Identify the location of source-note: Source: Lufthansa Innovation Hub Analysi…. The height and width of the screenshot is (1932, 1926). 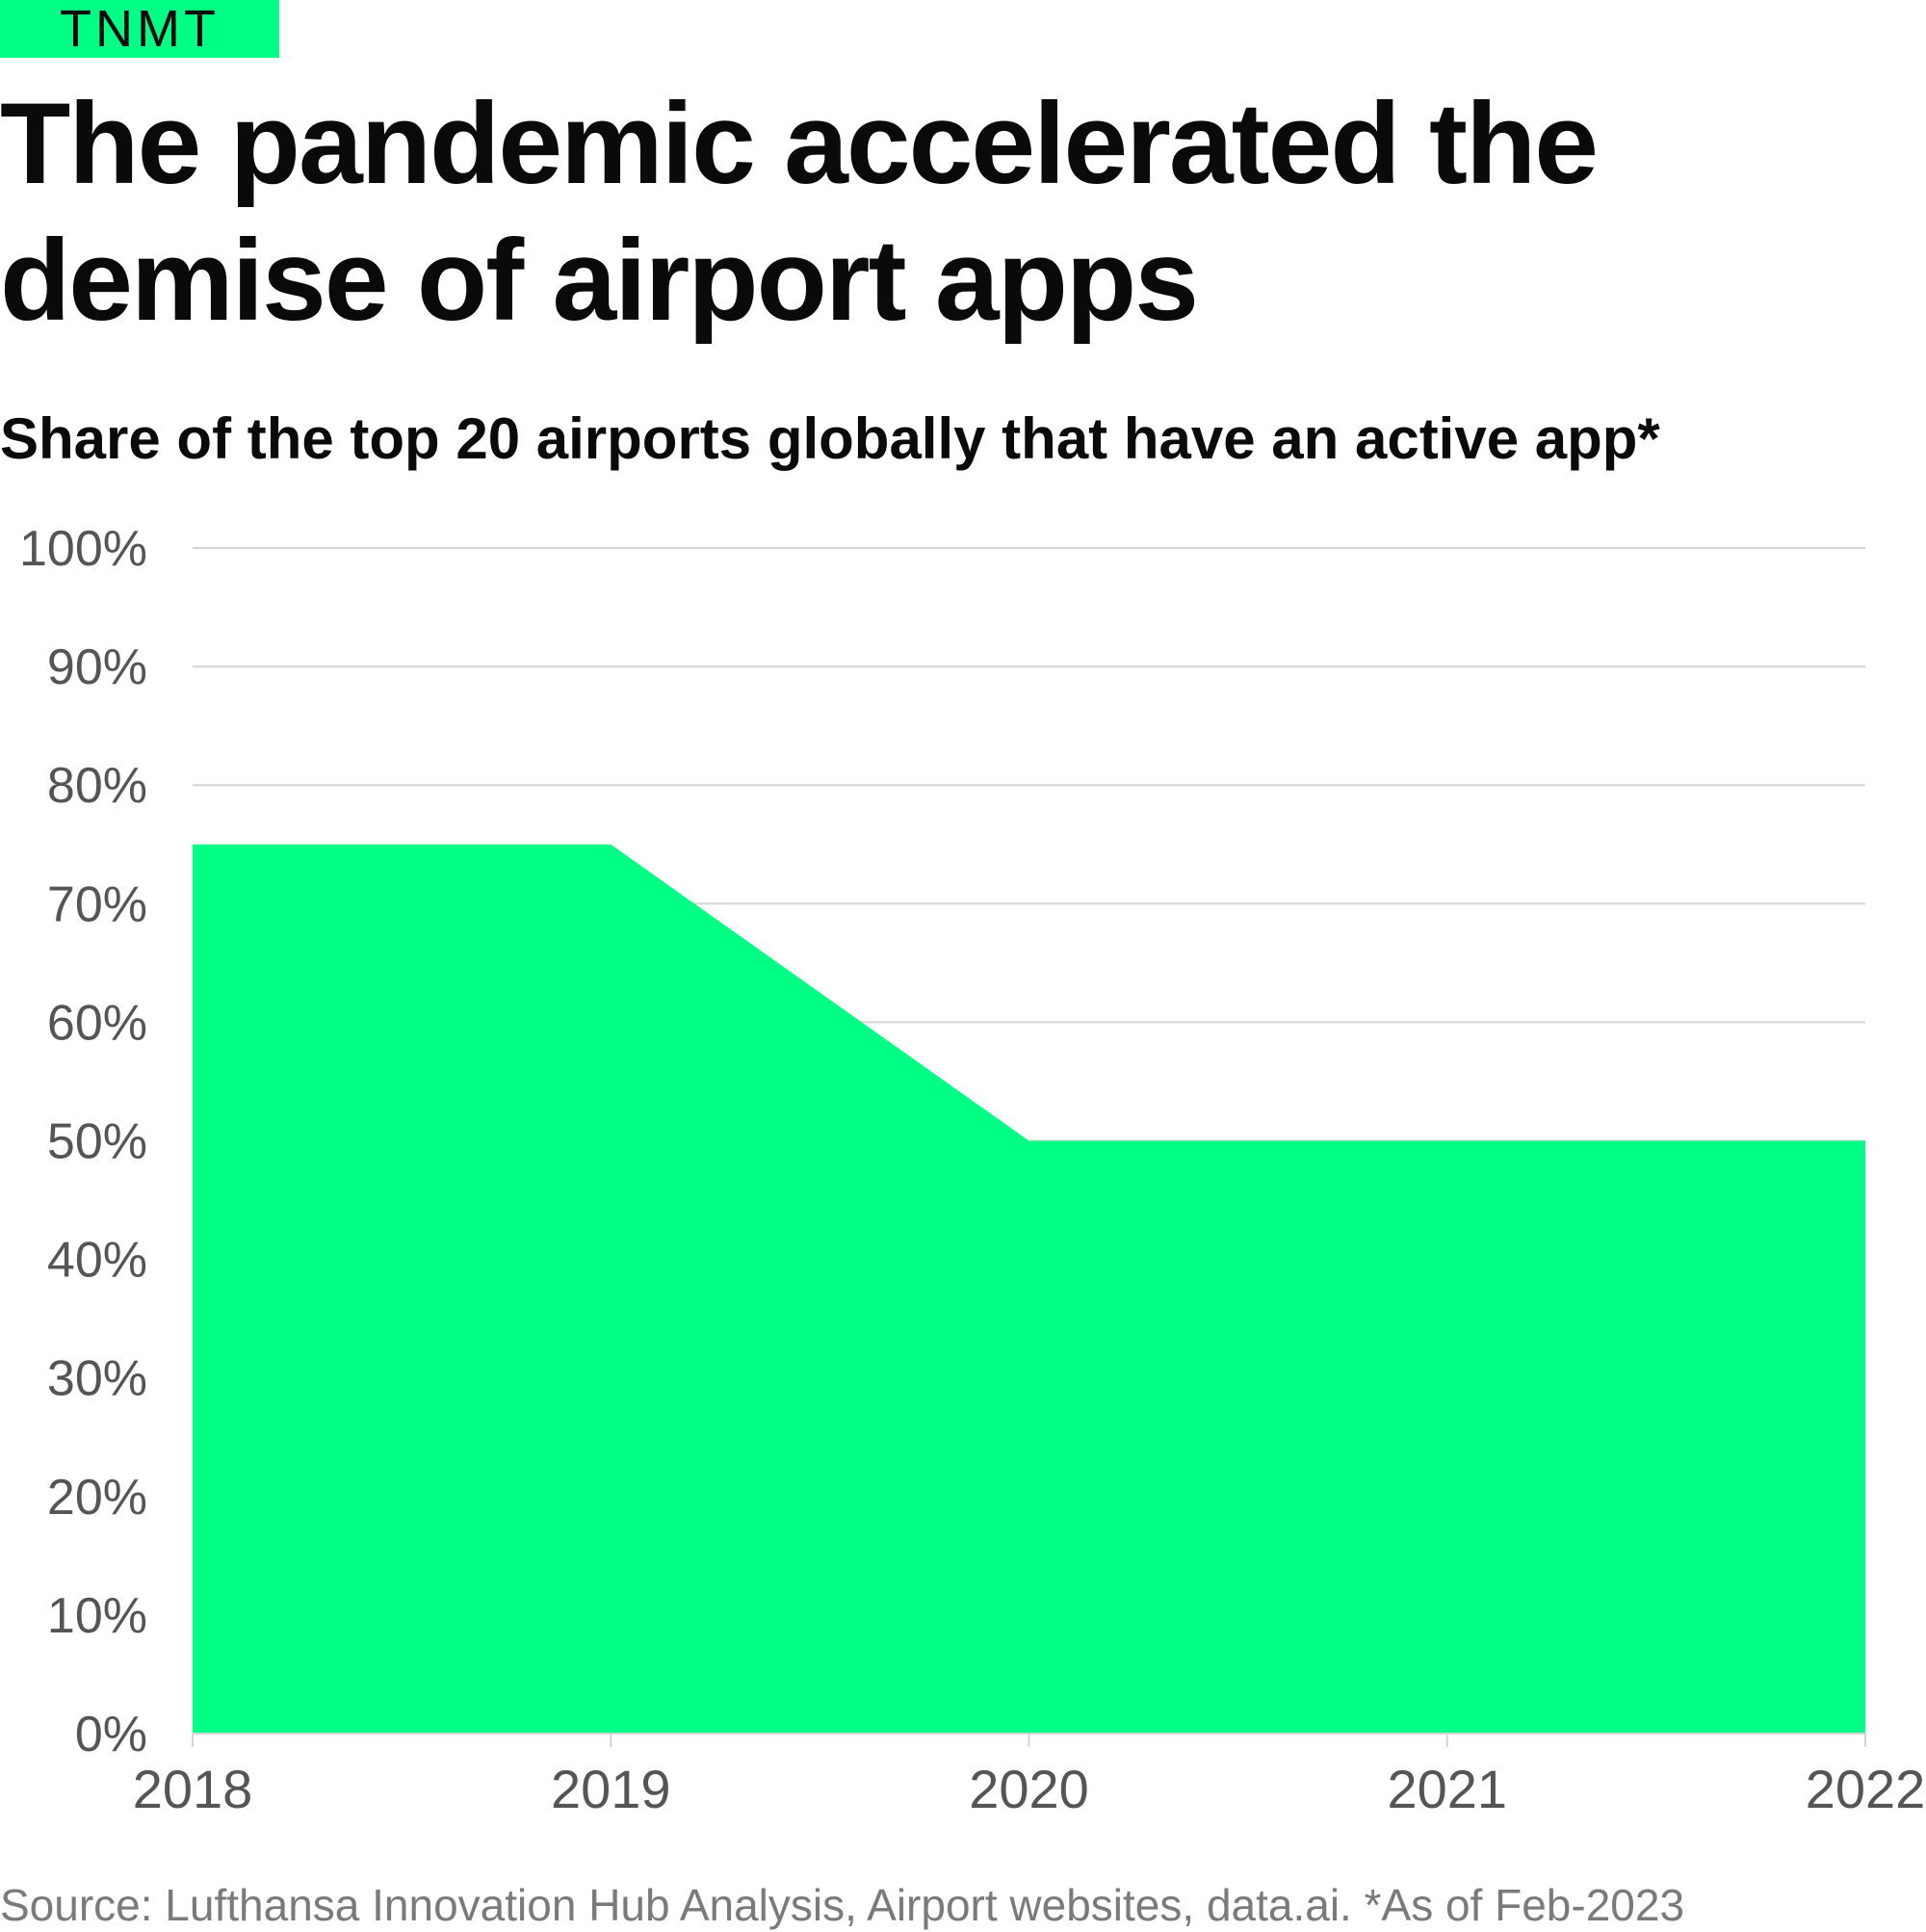
(842, 1905).